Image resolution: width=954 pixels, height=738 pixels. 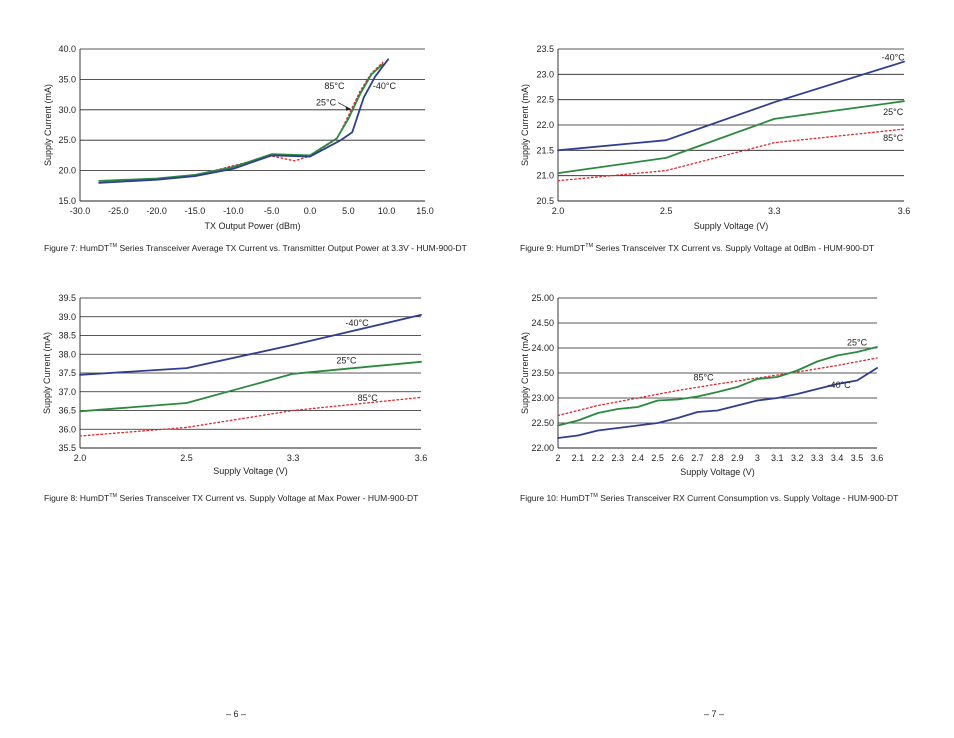 I want to click on y-tick-label: 22.50, so click(x=542, y=423).